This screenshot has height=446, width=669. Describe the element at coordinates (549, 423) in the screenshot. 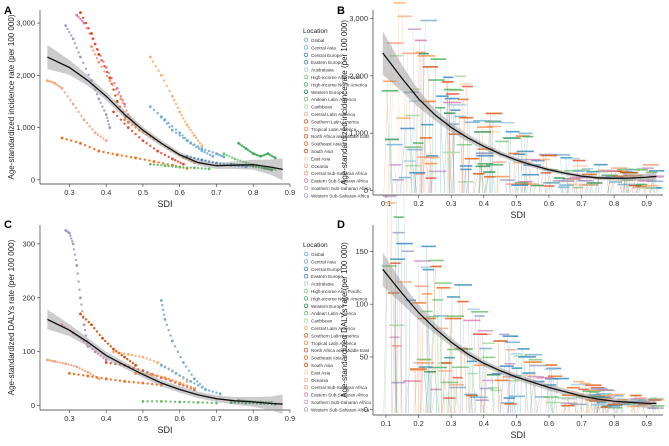

I see `x-tick-label-d: 0.6` at that location.